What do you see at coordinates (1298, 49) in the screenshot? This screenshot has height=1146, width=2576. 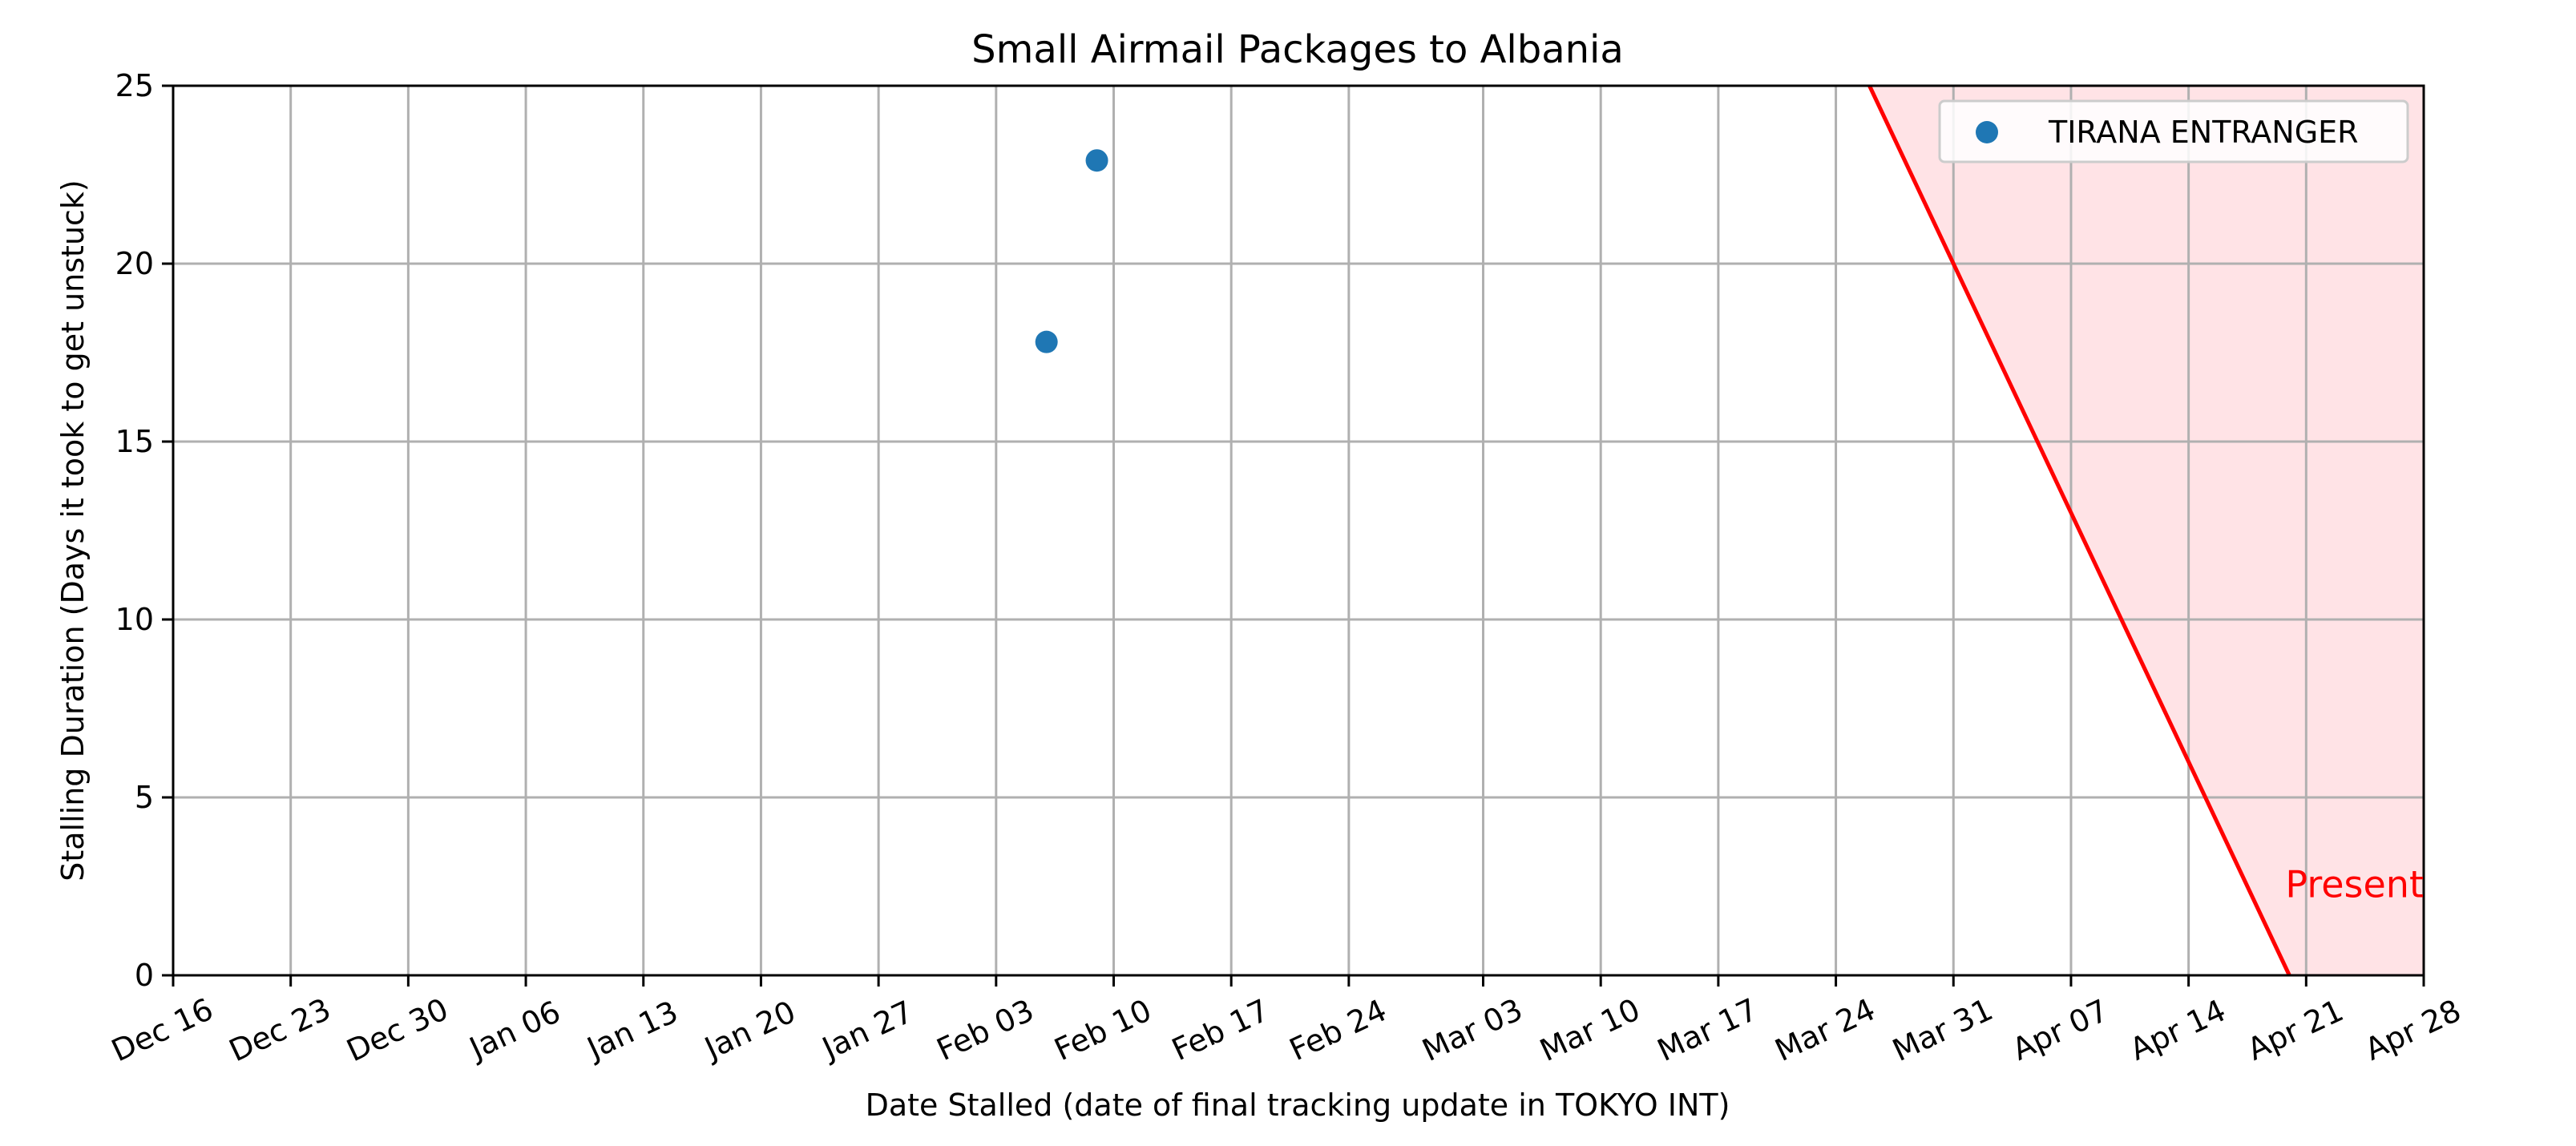 I see `chart-title: Small Airmail Packages to Albania` at bounding box center [1298, 49].